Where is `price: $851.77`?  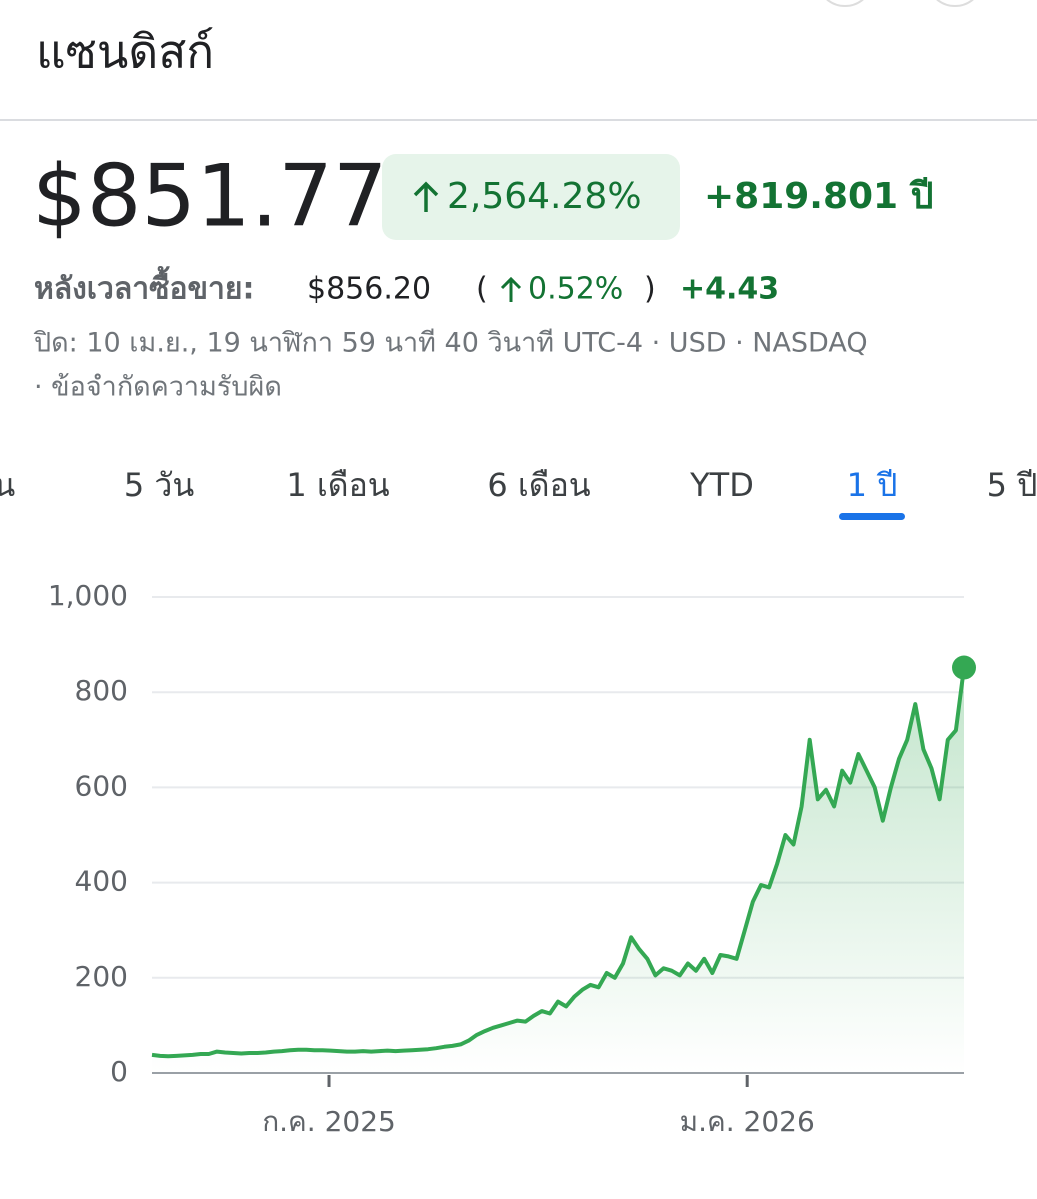
price: $851.77 is located at coordinates (210, 196).